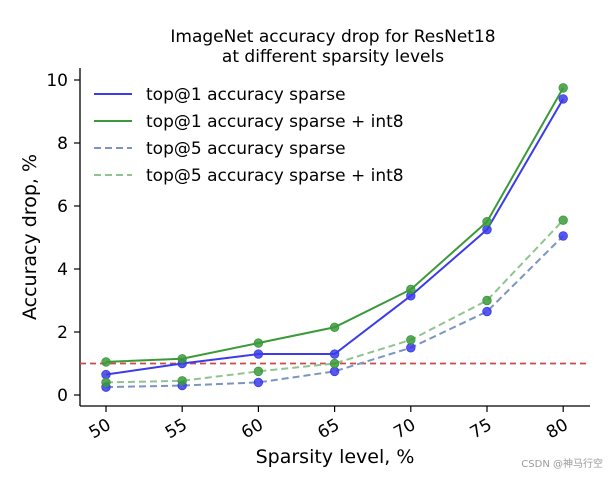 Image resolution: width=611 pixels, height=478 pixels. Describe the element at coordinates (62, 207) in the screenshot. I see `y-tick-label: 6` at that location.